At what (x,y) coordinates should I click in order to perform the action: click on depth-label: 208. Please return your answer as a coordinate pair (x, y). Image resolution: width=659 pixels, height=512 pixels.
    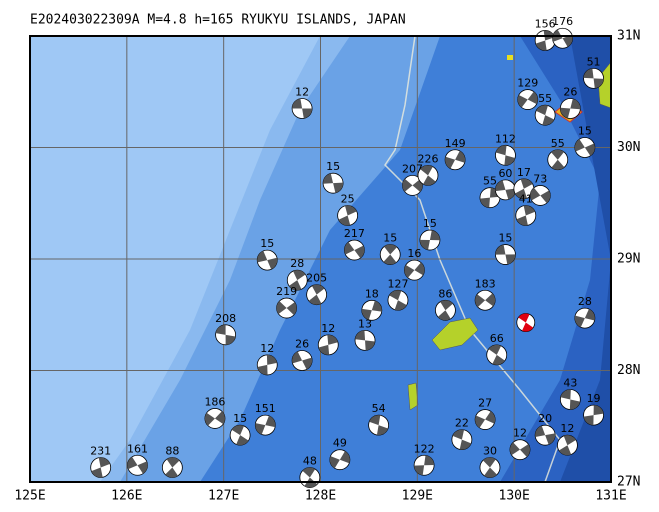
    Looking at the image, I should click on (225, 318).